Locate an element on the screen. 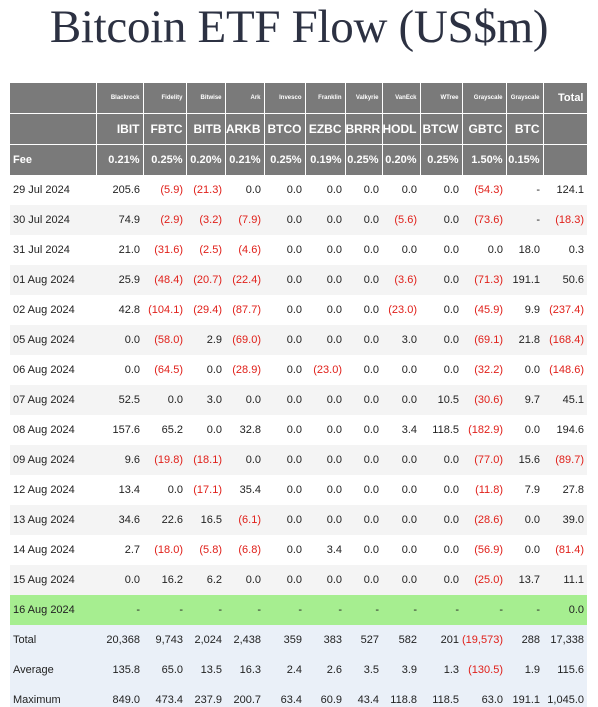  flow-cell: 52.5 is located at coordinates (119, 400).